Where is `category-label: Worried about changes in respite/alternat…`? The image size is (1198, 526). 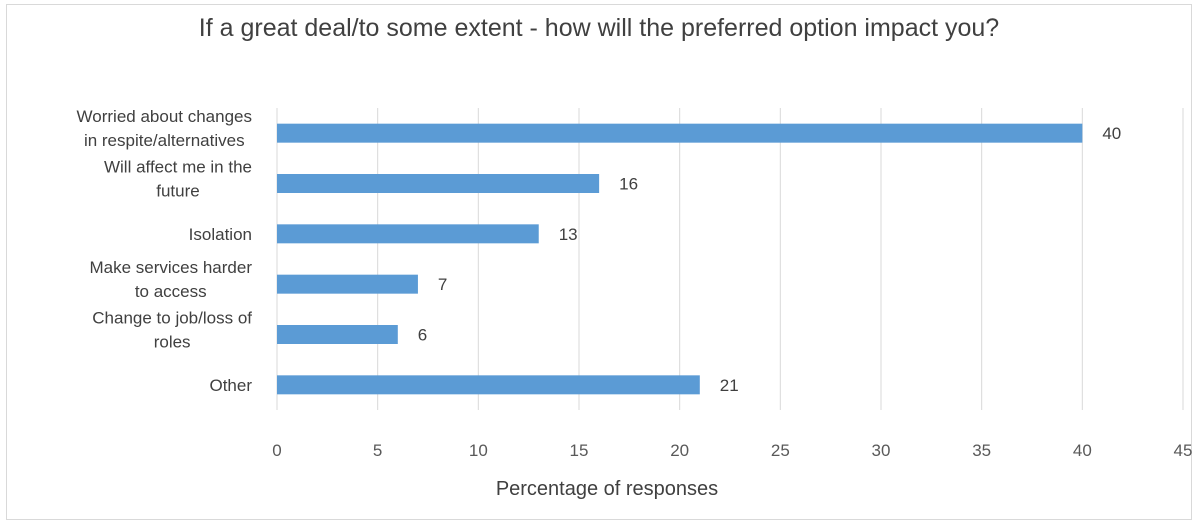
category-label: Worried about changes in respite/alternat… is located at coordinates (164, 128).